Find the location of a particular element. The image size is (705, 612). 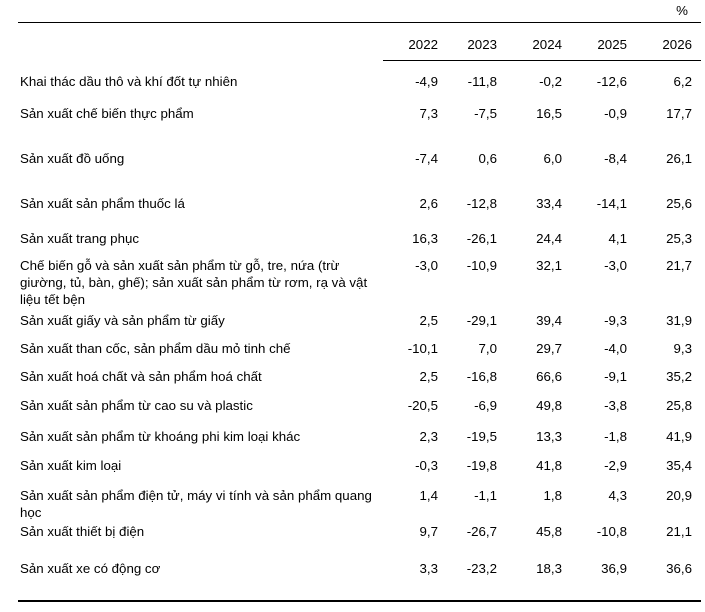

table-row: Sản xuất trang phục 16,3 -26,1 24,4 4,1 25,3 is located at coordinates (359, 229).